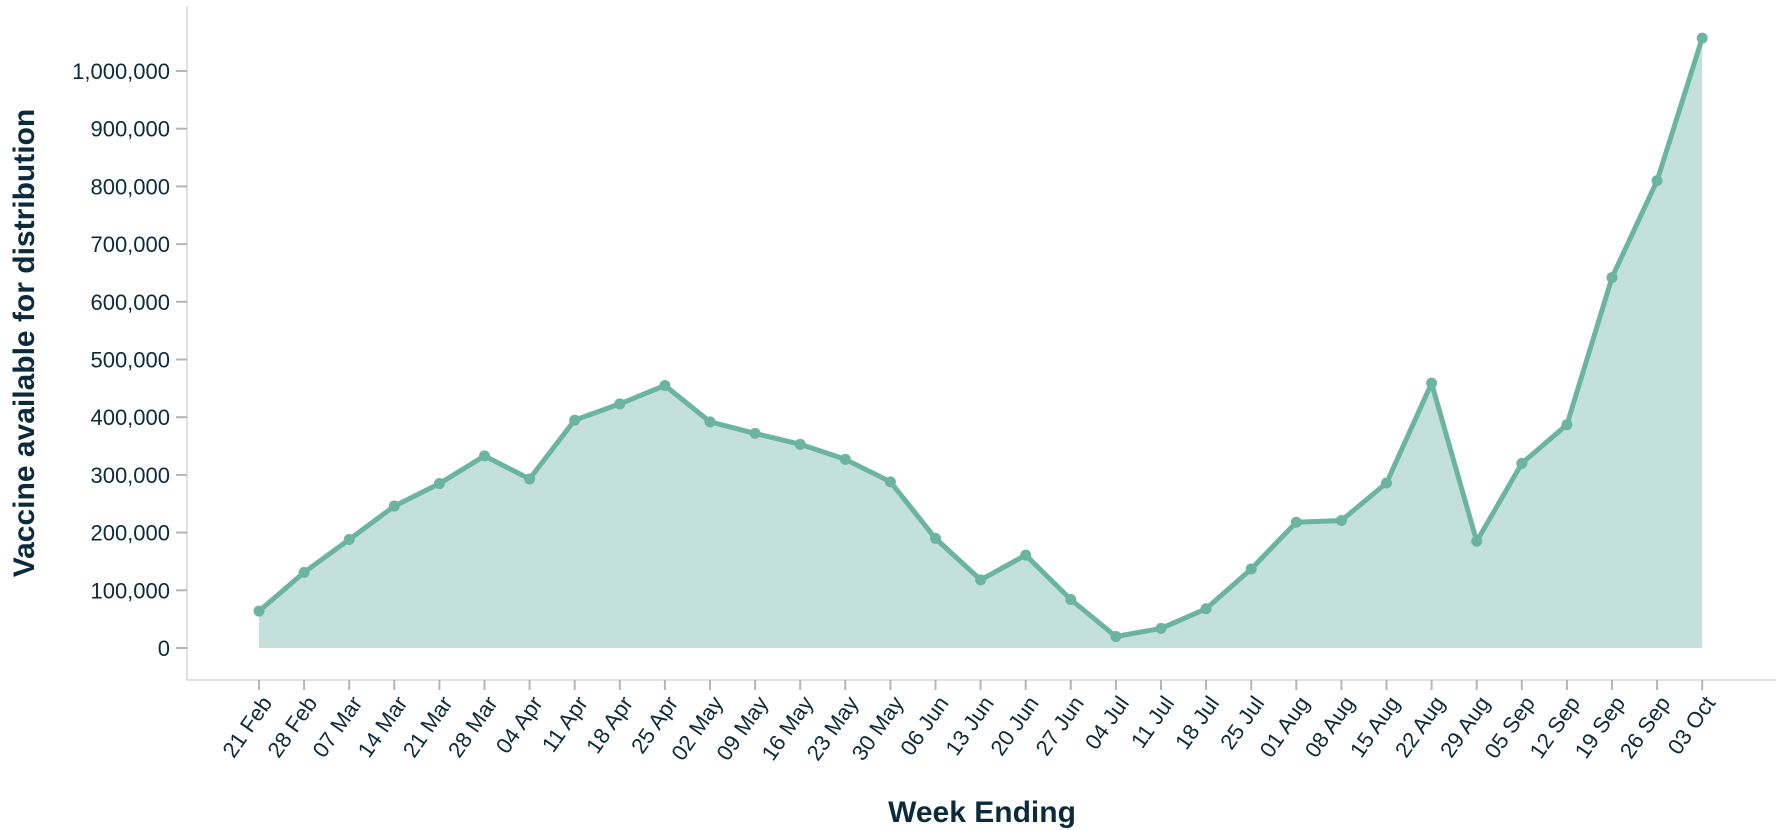 This screenshot has height=830, width=1780. Describe the element at coordinates (130, 129) in the screenshot. I see `y-tick-label: 900,000` at that location.